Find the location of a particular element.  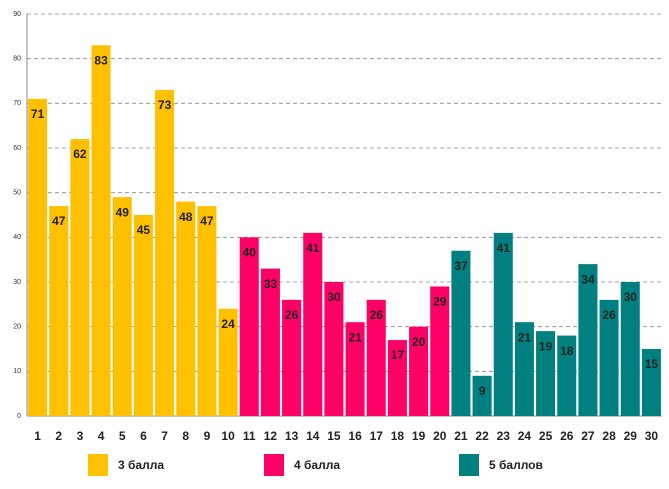

x-tick-label: 10 is located at coordinates (228, 436).